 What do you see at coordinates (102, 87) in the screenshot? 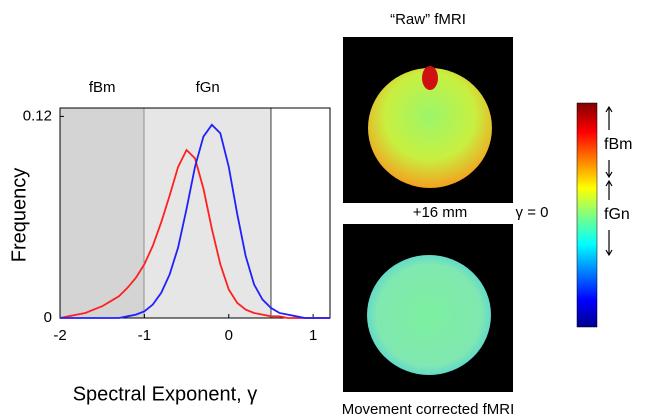
I see `region-label: fBm` at bounding box center [102, 87].